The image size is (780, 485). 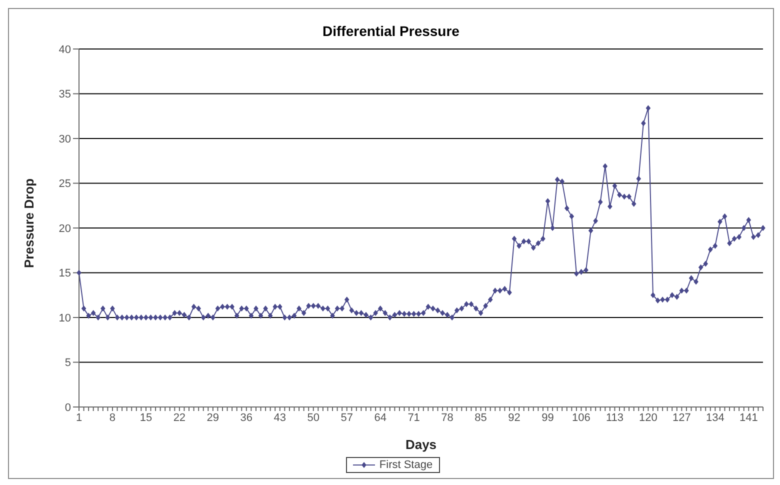 What do you see at coordinates (421, 444) in the screenshot?
I see `x-axis-title: Days` at bounding box center [421, 444].